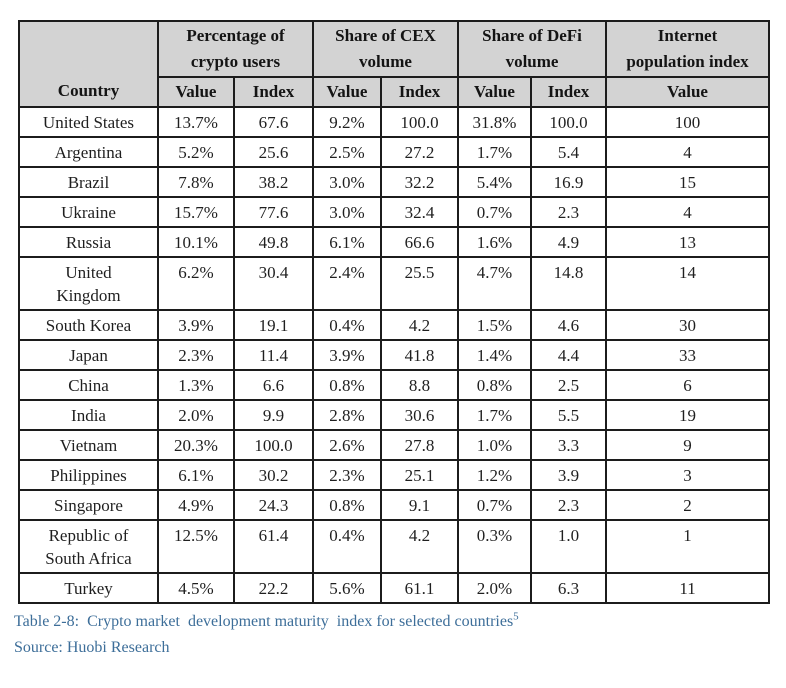 The width and height of the screenshot is (786, 688). Describe the element at coordinates (196, 212) in the screenshot. I see `crypto-users-value-cell: 15.7%` at that location.